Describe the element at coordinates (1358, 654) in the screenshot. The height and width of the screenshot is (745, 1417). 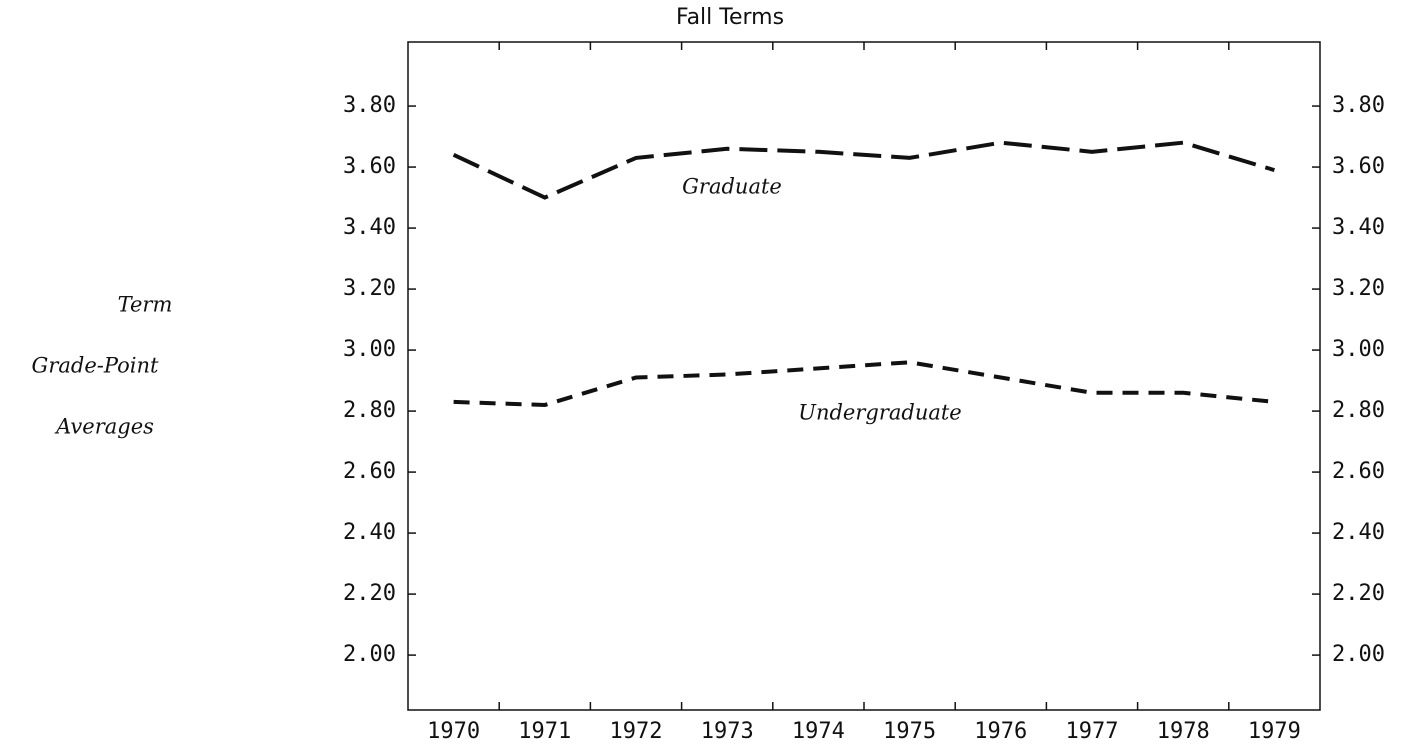
I see `y2-tick-label: 2.00` at that location.